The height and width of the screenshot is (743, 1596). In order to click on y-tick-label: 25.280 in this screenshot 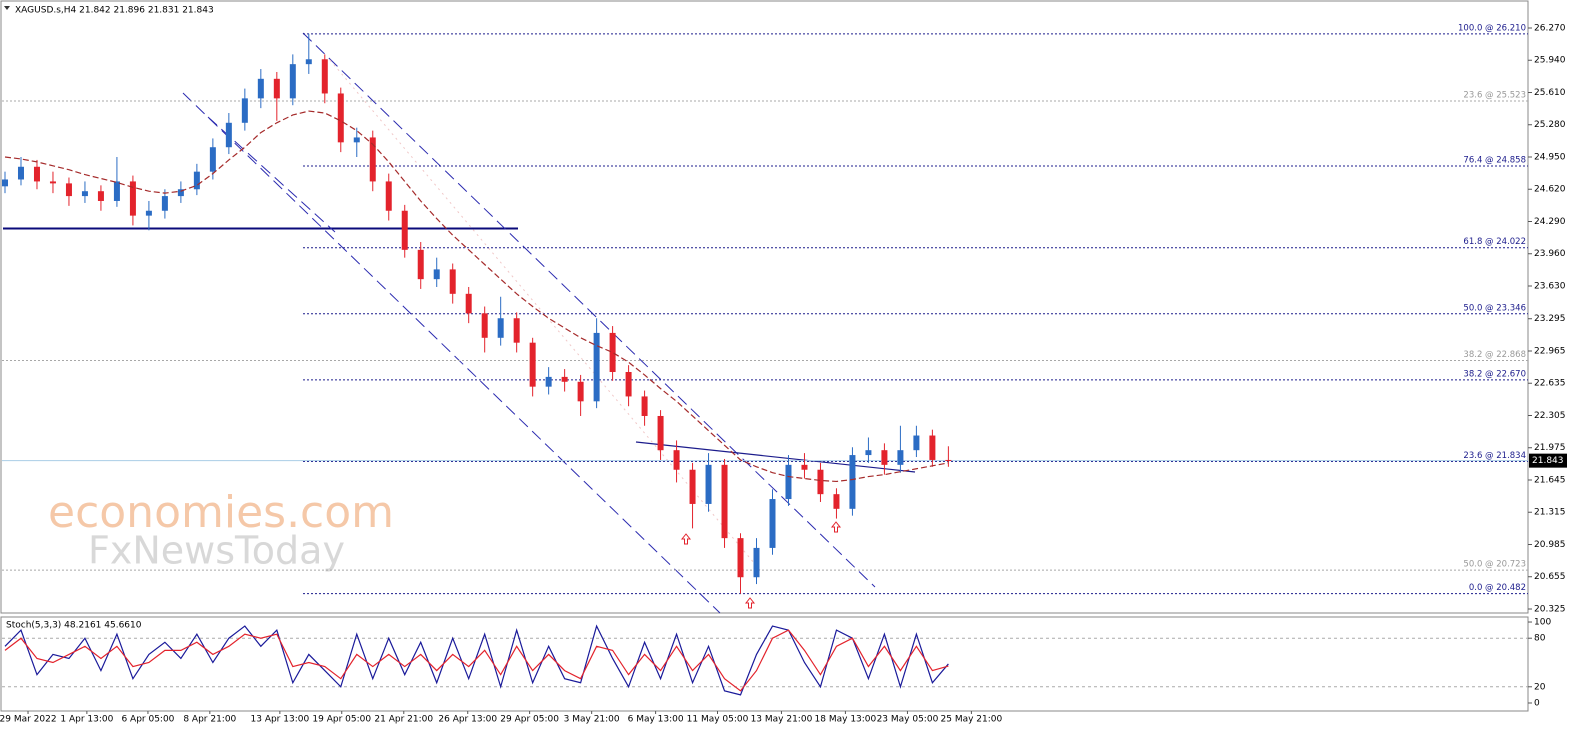, I will do `click(1550, 125)`.